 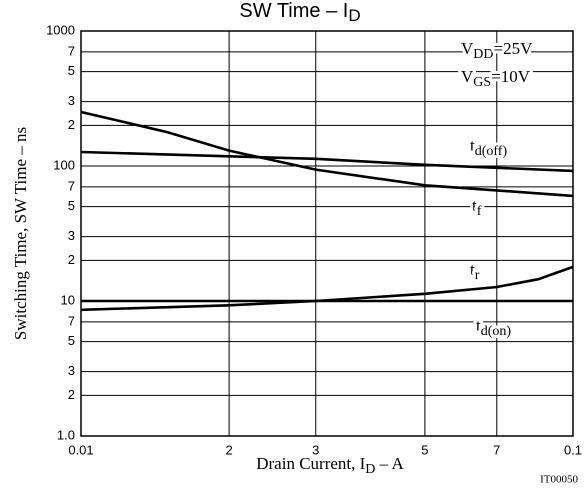 I want to click on series-label-part: d(off), so click(x=491, y=151).